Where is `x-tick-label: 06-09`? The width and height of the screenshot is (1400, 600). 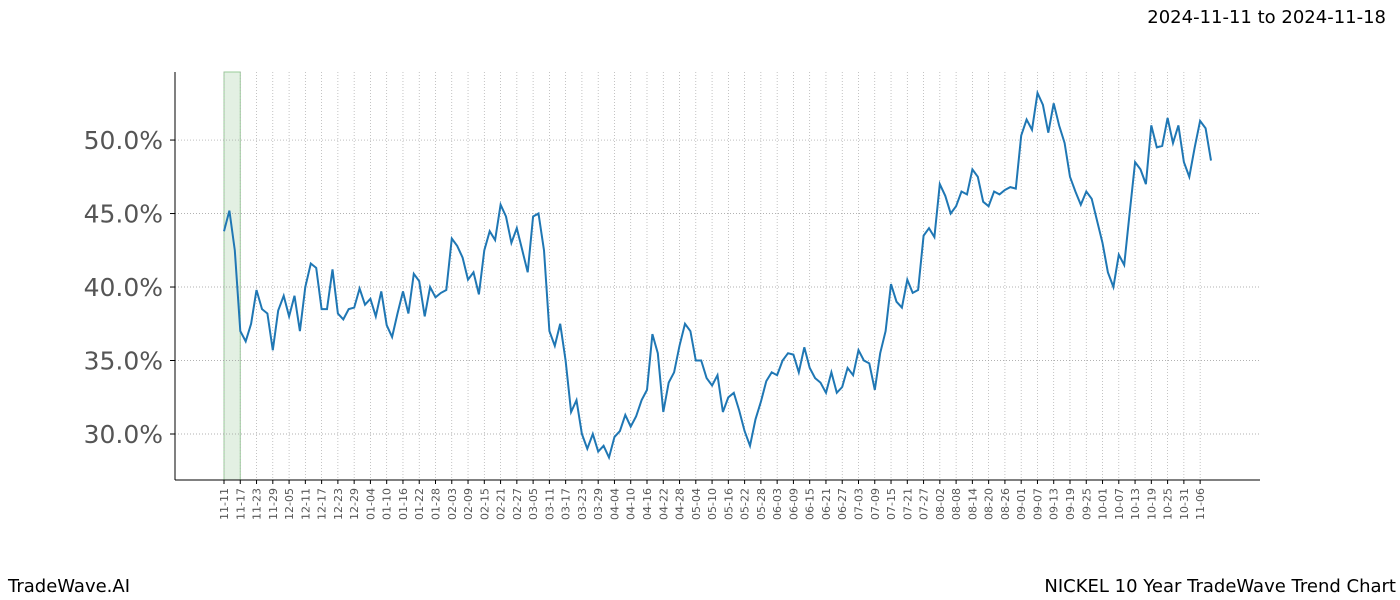
x-tick-label: 06-09 is located at coordinates (793, 504).